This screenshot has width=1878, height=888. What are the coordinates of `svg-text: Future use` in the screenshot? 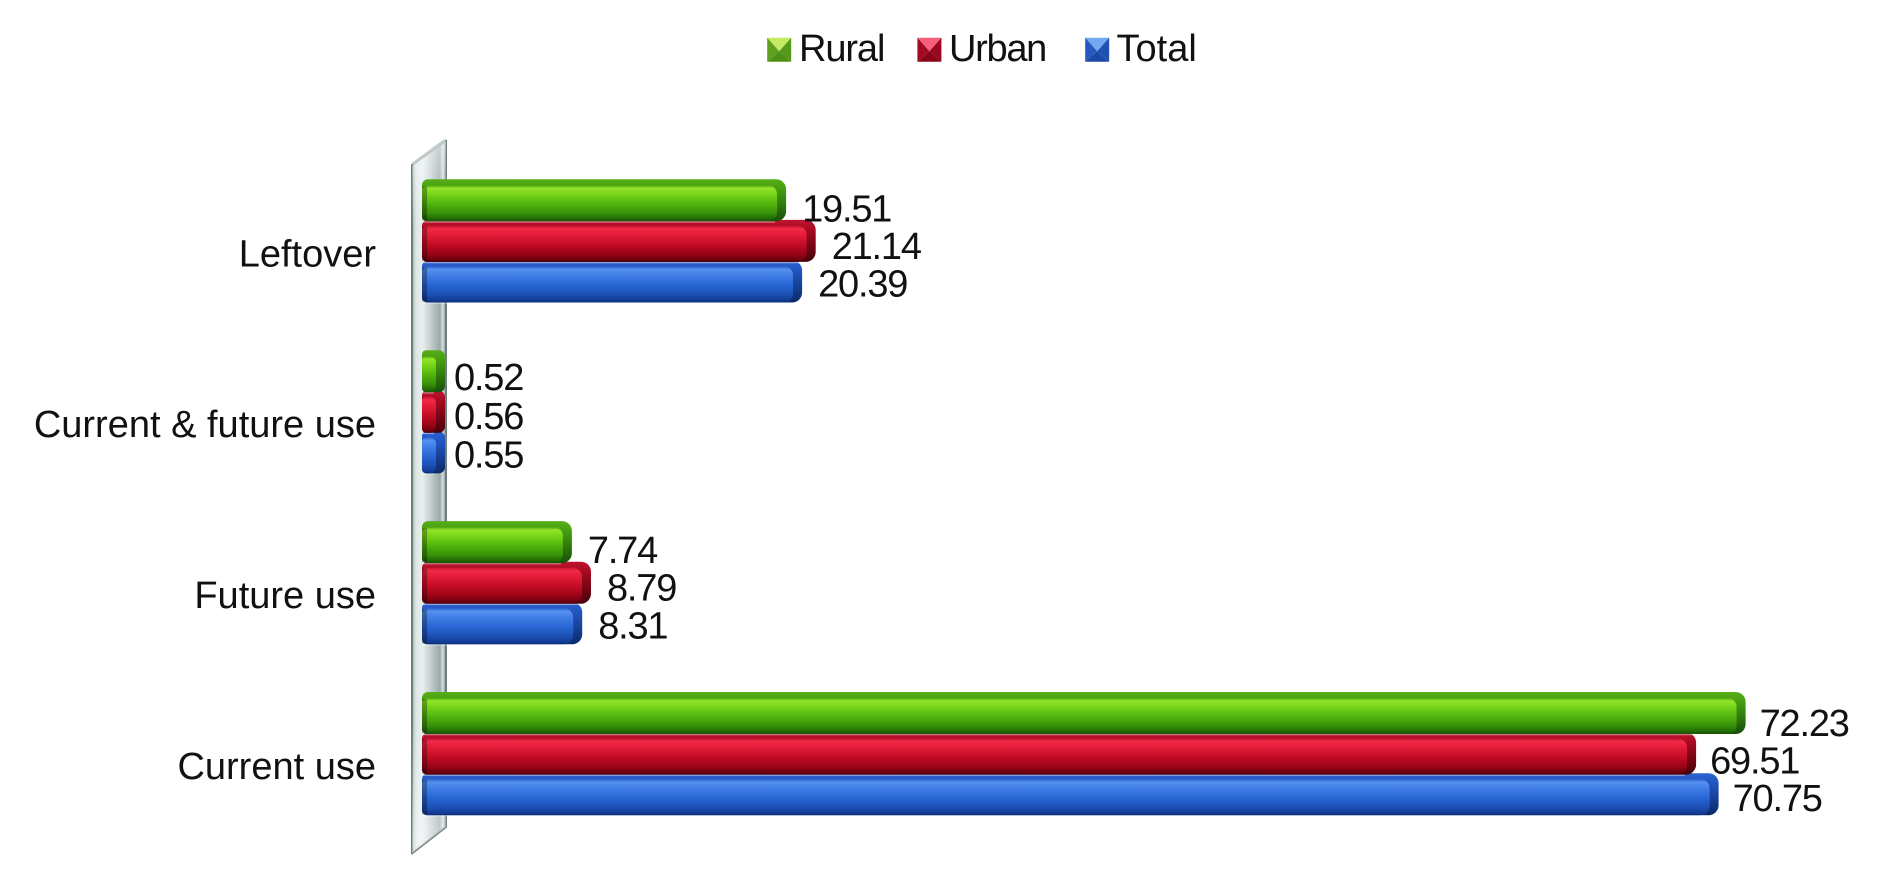 It's located at (285, 596).